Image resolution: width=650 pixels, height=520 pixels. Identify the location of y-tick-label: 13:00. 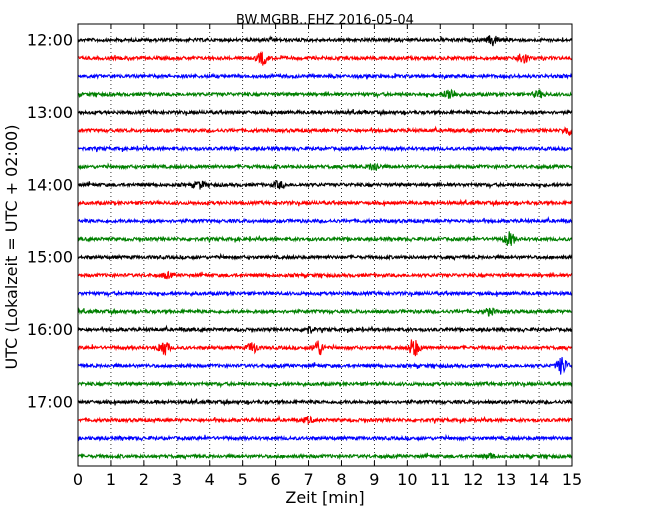
(50, 112).